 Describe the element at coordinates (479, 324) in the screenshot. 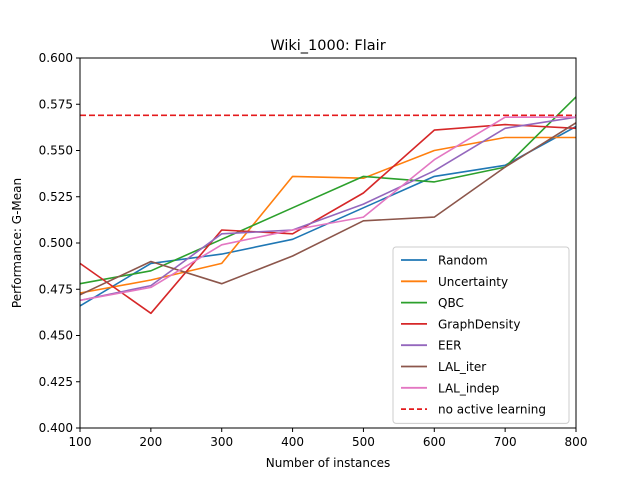

I see `legend-label: GraphDensity` at that location.